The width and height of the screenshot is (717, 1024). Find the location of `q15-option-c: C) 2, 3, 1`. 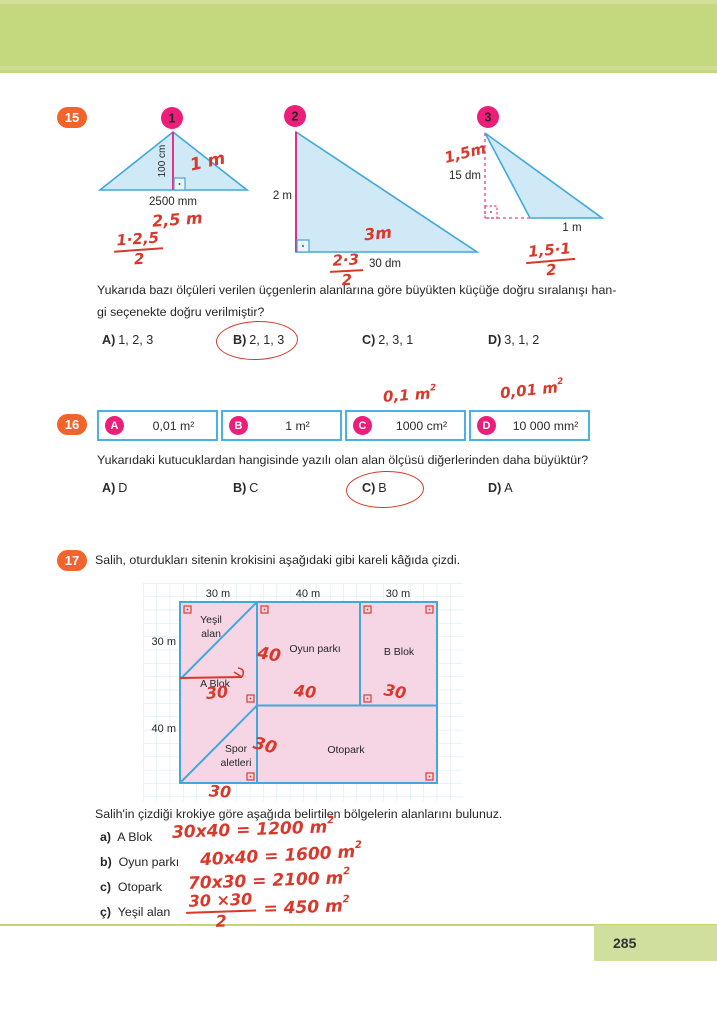

q15-option-c: C) 2, 3, 1 is located at coordinates (387, 340).